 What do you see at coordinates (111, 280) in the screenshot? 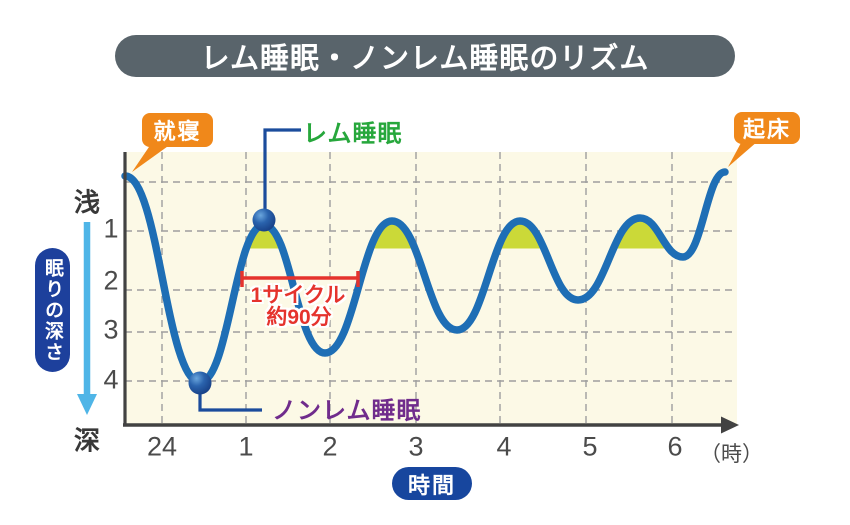
I see `y-tick-2: 2` at bounding box center [111, 280].